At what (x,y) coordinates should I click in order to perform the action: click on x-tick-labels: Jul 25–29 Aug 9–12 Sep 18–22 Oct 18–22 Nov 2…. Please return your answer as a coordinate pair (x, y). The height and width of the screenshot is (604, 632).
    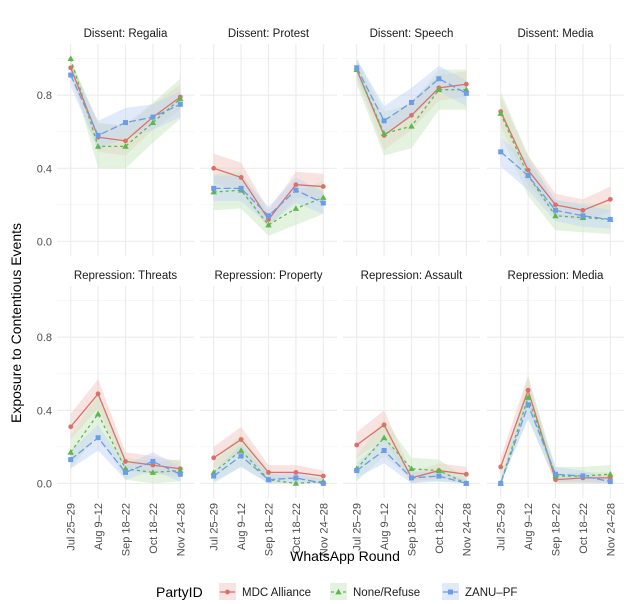
    Looking at the image, I should click on (342, 529).